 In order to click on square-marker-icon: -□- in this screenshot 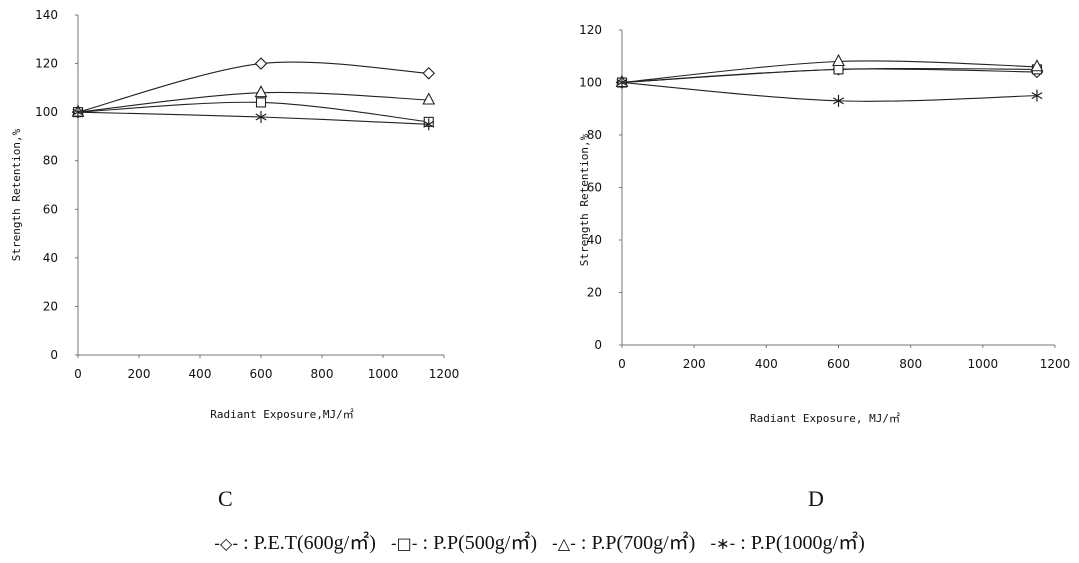, I will do `click(404, 543)`.